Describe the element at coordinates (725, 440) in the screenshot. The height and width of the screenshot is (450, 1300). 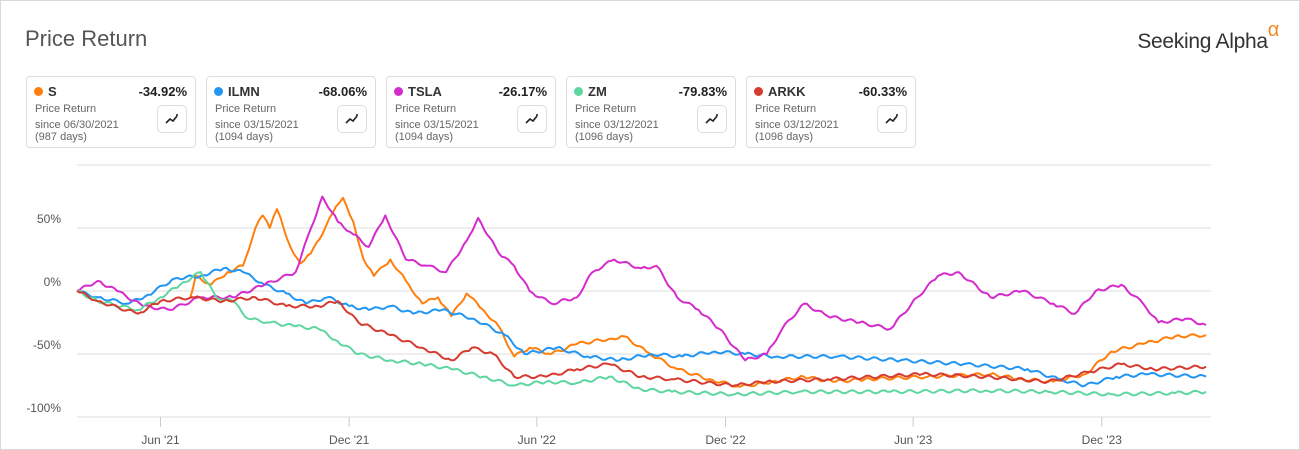
I see `x-tick-label: Dec '22` at that location.